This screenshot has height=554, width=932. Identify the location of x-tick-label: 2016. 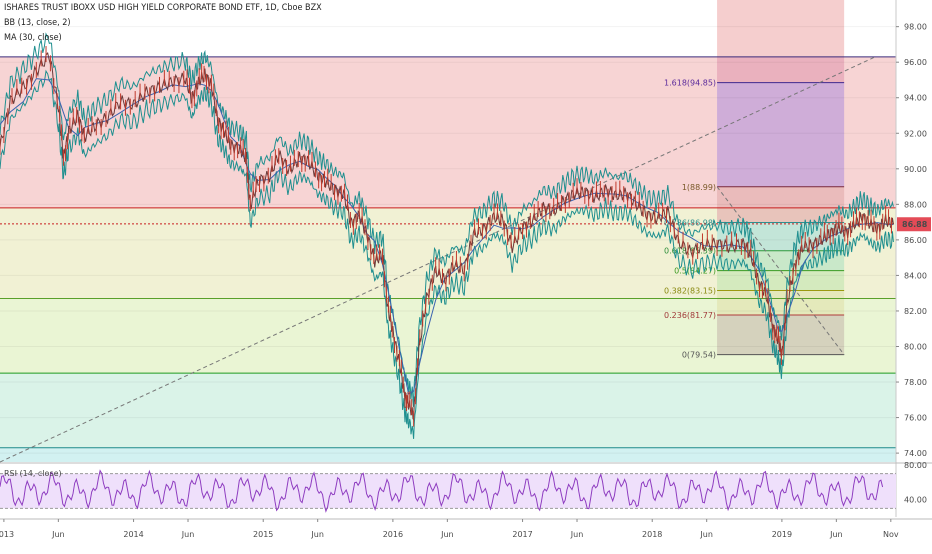
(393, 534).